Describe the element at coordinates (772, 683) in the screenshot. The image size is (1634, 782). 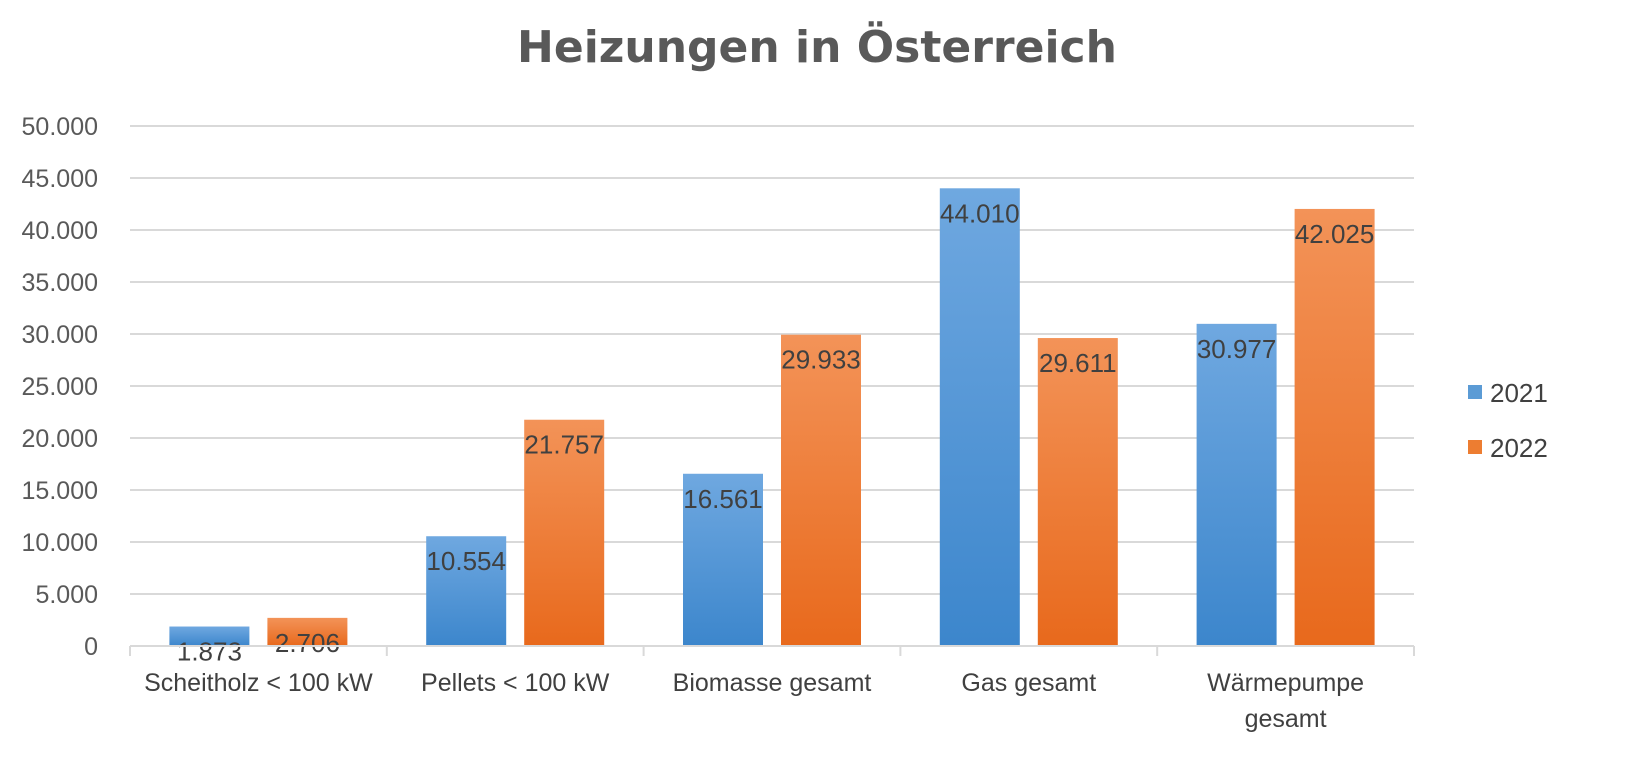
I see `category-label: Biomasse gesamt` at that location.